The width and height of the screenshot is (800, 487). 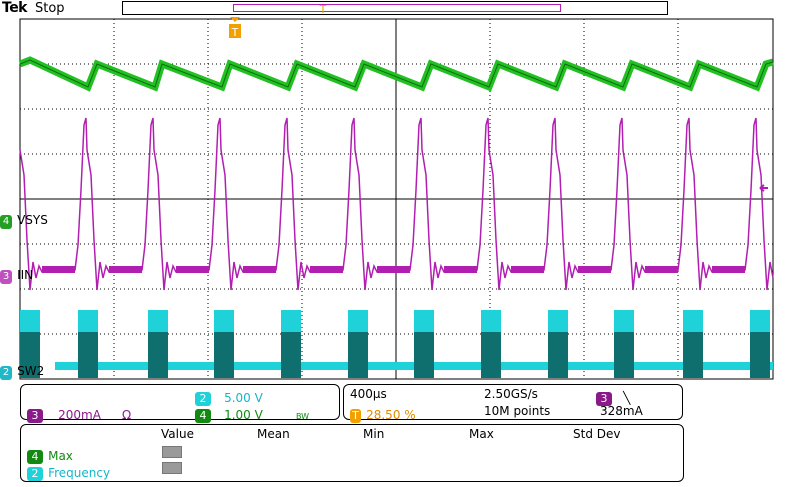 I want to click on col-min: Min, so click(x=374, y=434).